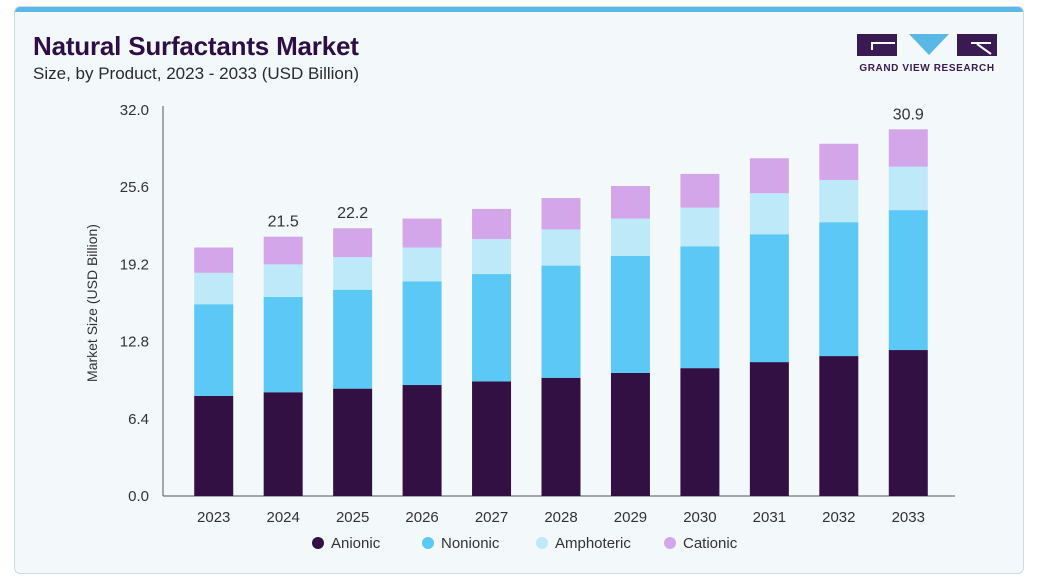 The width and height of the screenshot is (1041, 581). What do you see at coordinates (352, 213) in the screenshot?
I see `data-label: 22.2` at bounding box center [352, 213].